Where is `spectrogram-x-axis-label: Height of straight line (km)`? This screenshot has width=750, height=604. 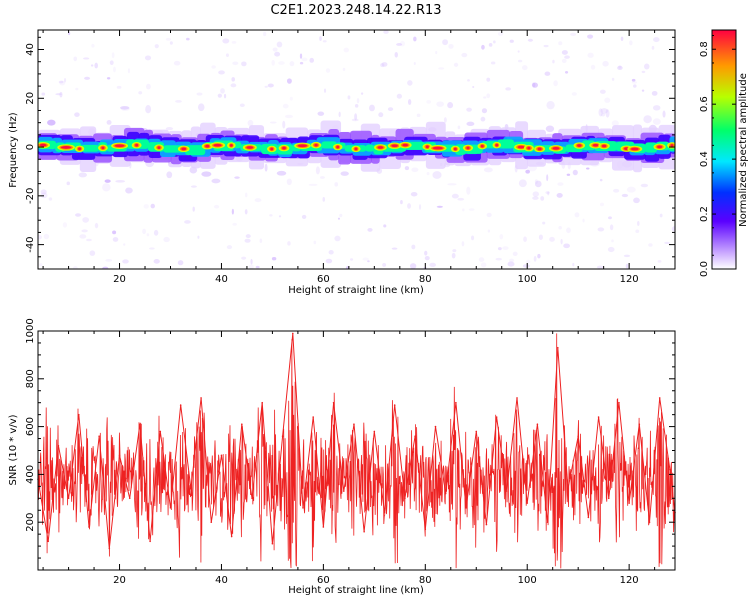
spectrogram-x-axis-label: Height of straight line (km) is located at coordinates (356, 290).